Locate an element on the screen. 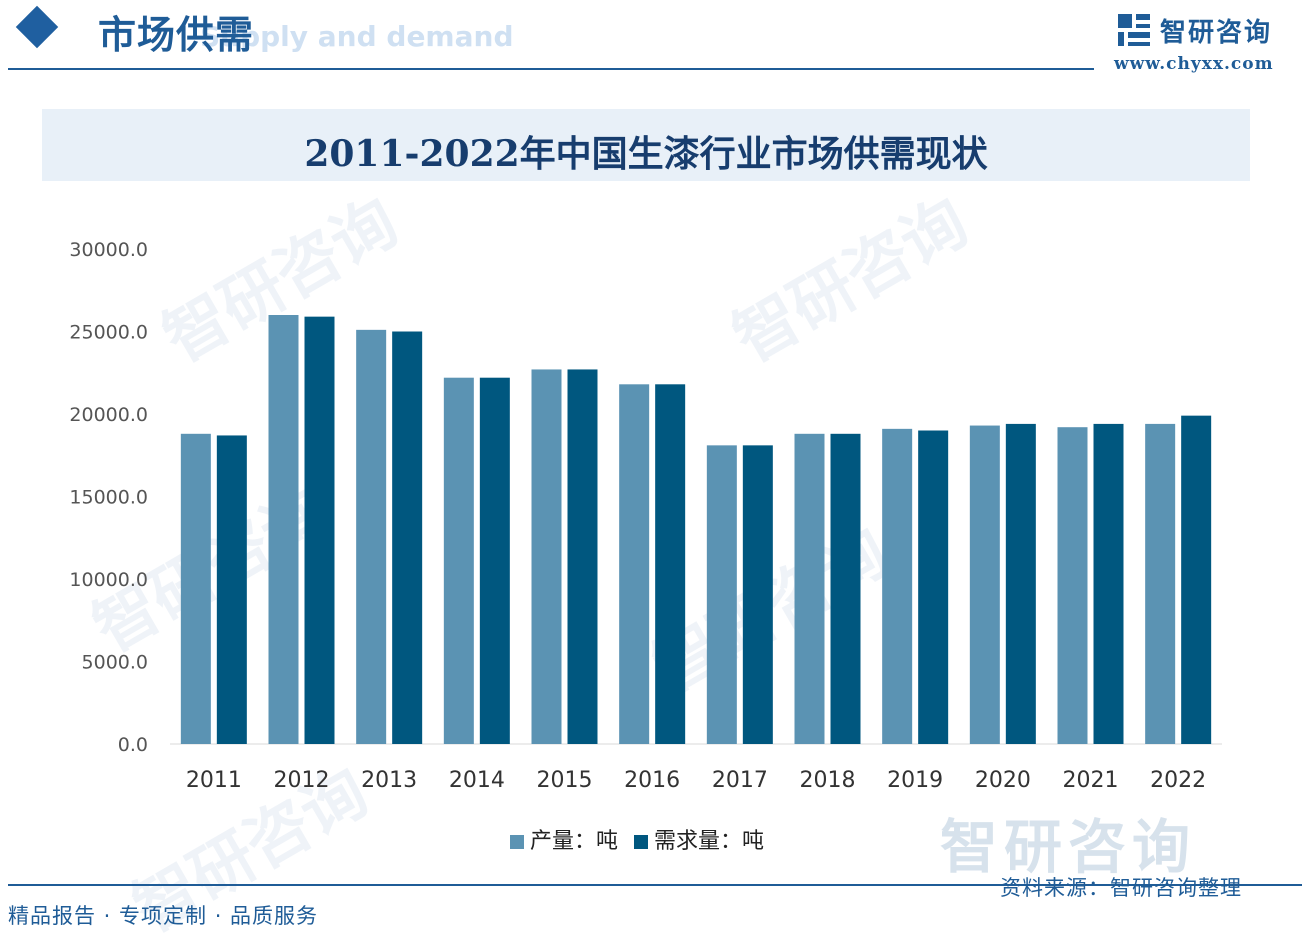 This screenshot has width=1302, height=950. x-tick-label: 2020 is located at coordinates (1003, 780).